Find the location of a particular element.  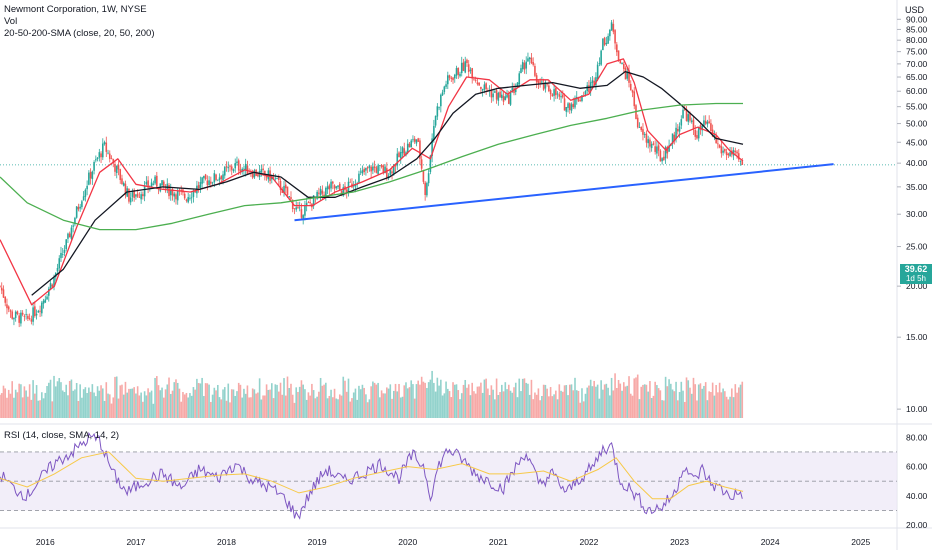

bar-countdown: 1d 5h is located at coordinates (916, 278).